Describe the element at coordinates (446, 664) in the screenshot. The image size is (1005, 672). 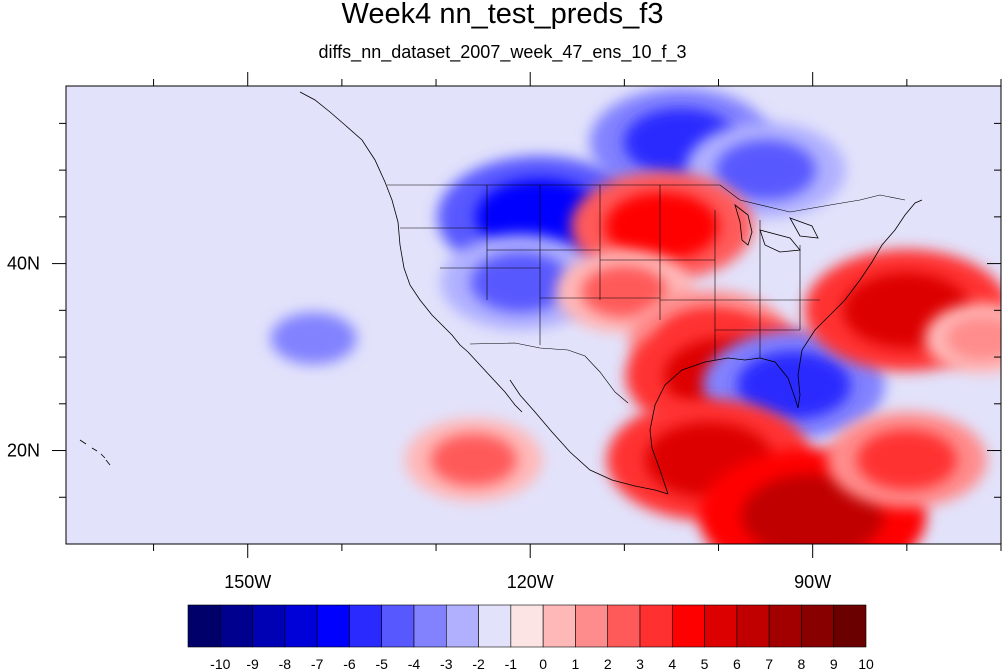
I see `colorbar-label: -3` at that location.